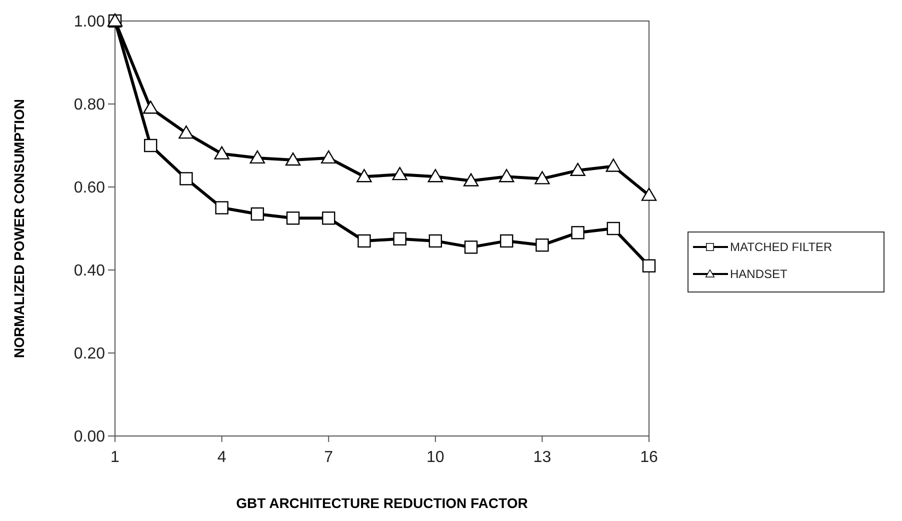 This screenshot has height=521, width=902. What do you see at coordinates (221, 457) in the screenshot?
I see `x-tick-label: 4` at bounding box center [221, 457].